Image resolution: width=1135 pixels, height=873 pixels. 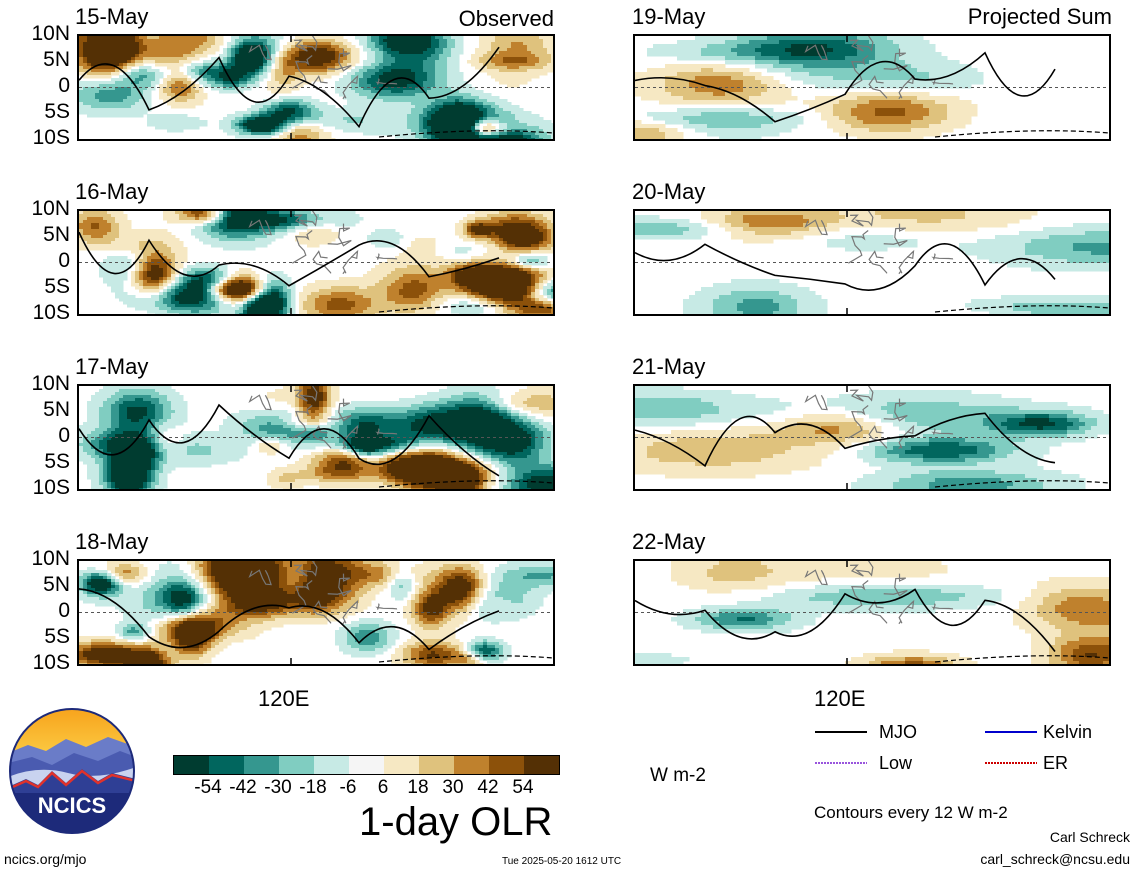 What do you see at coordinates (51, 312) in the screenshot?
I see `lat-label-1-4: 10S` at bounding box center [51, 312].